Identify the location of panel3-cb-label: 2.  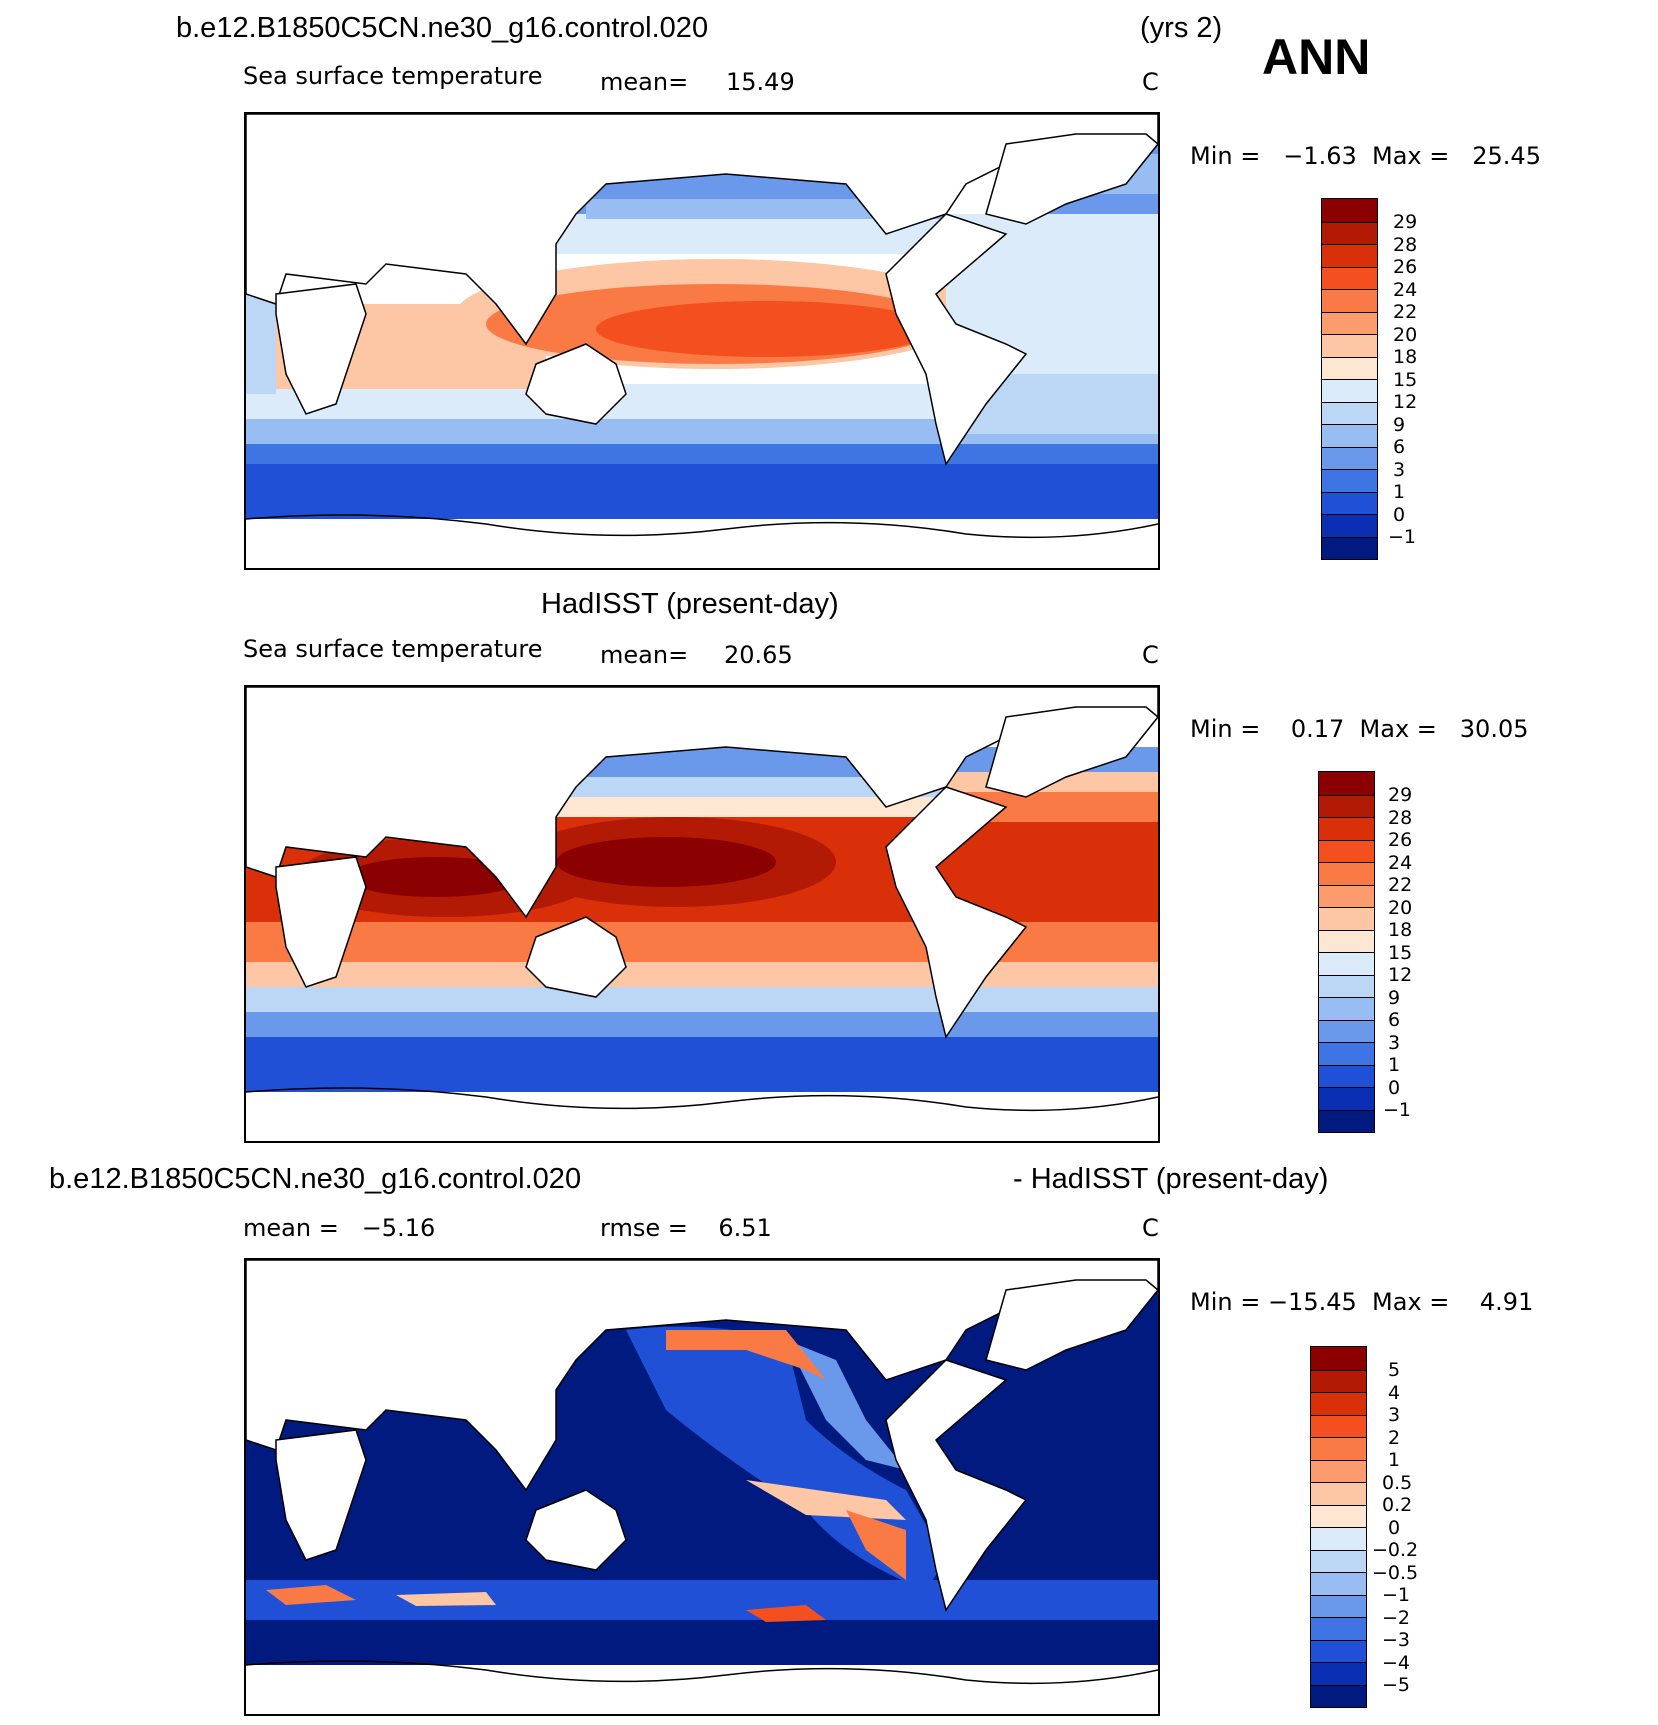
(1394, 1438).